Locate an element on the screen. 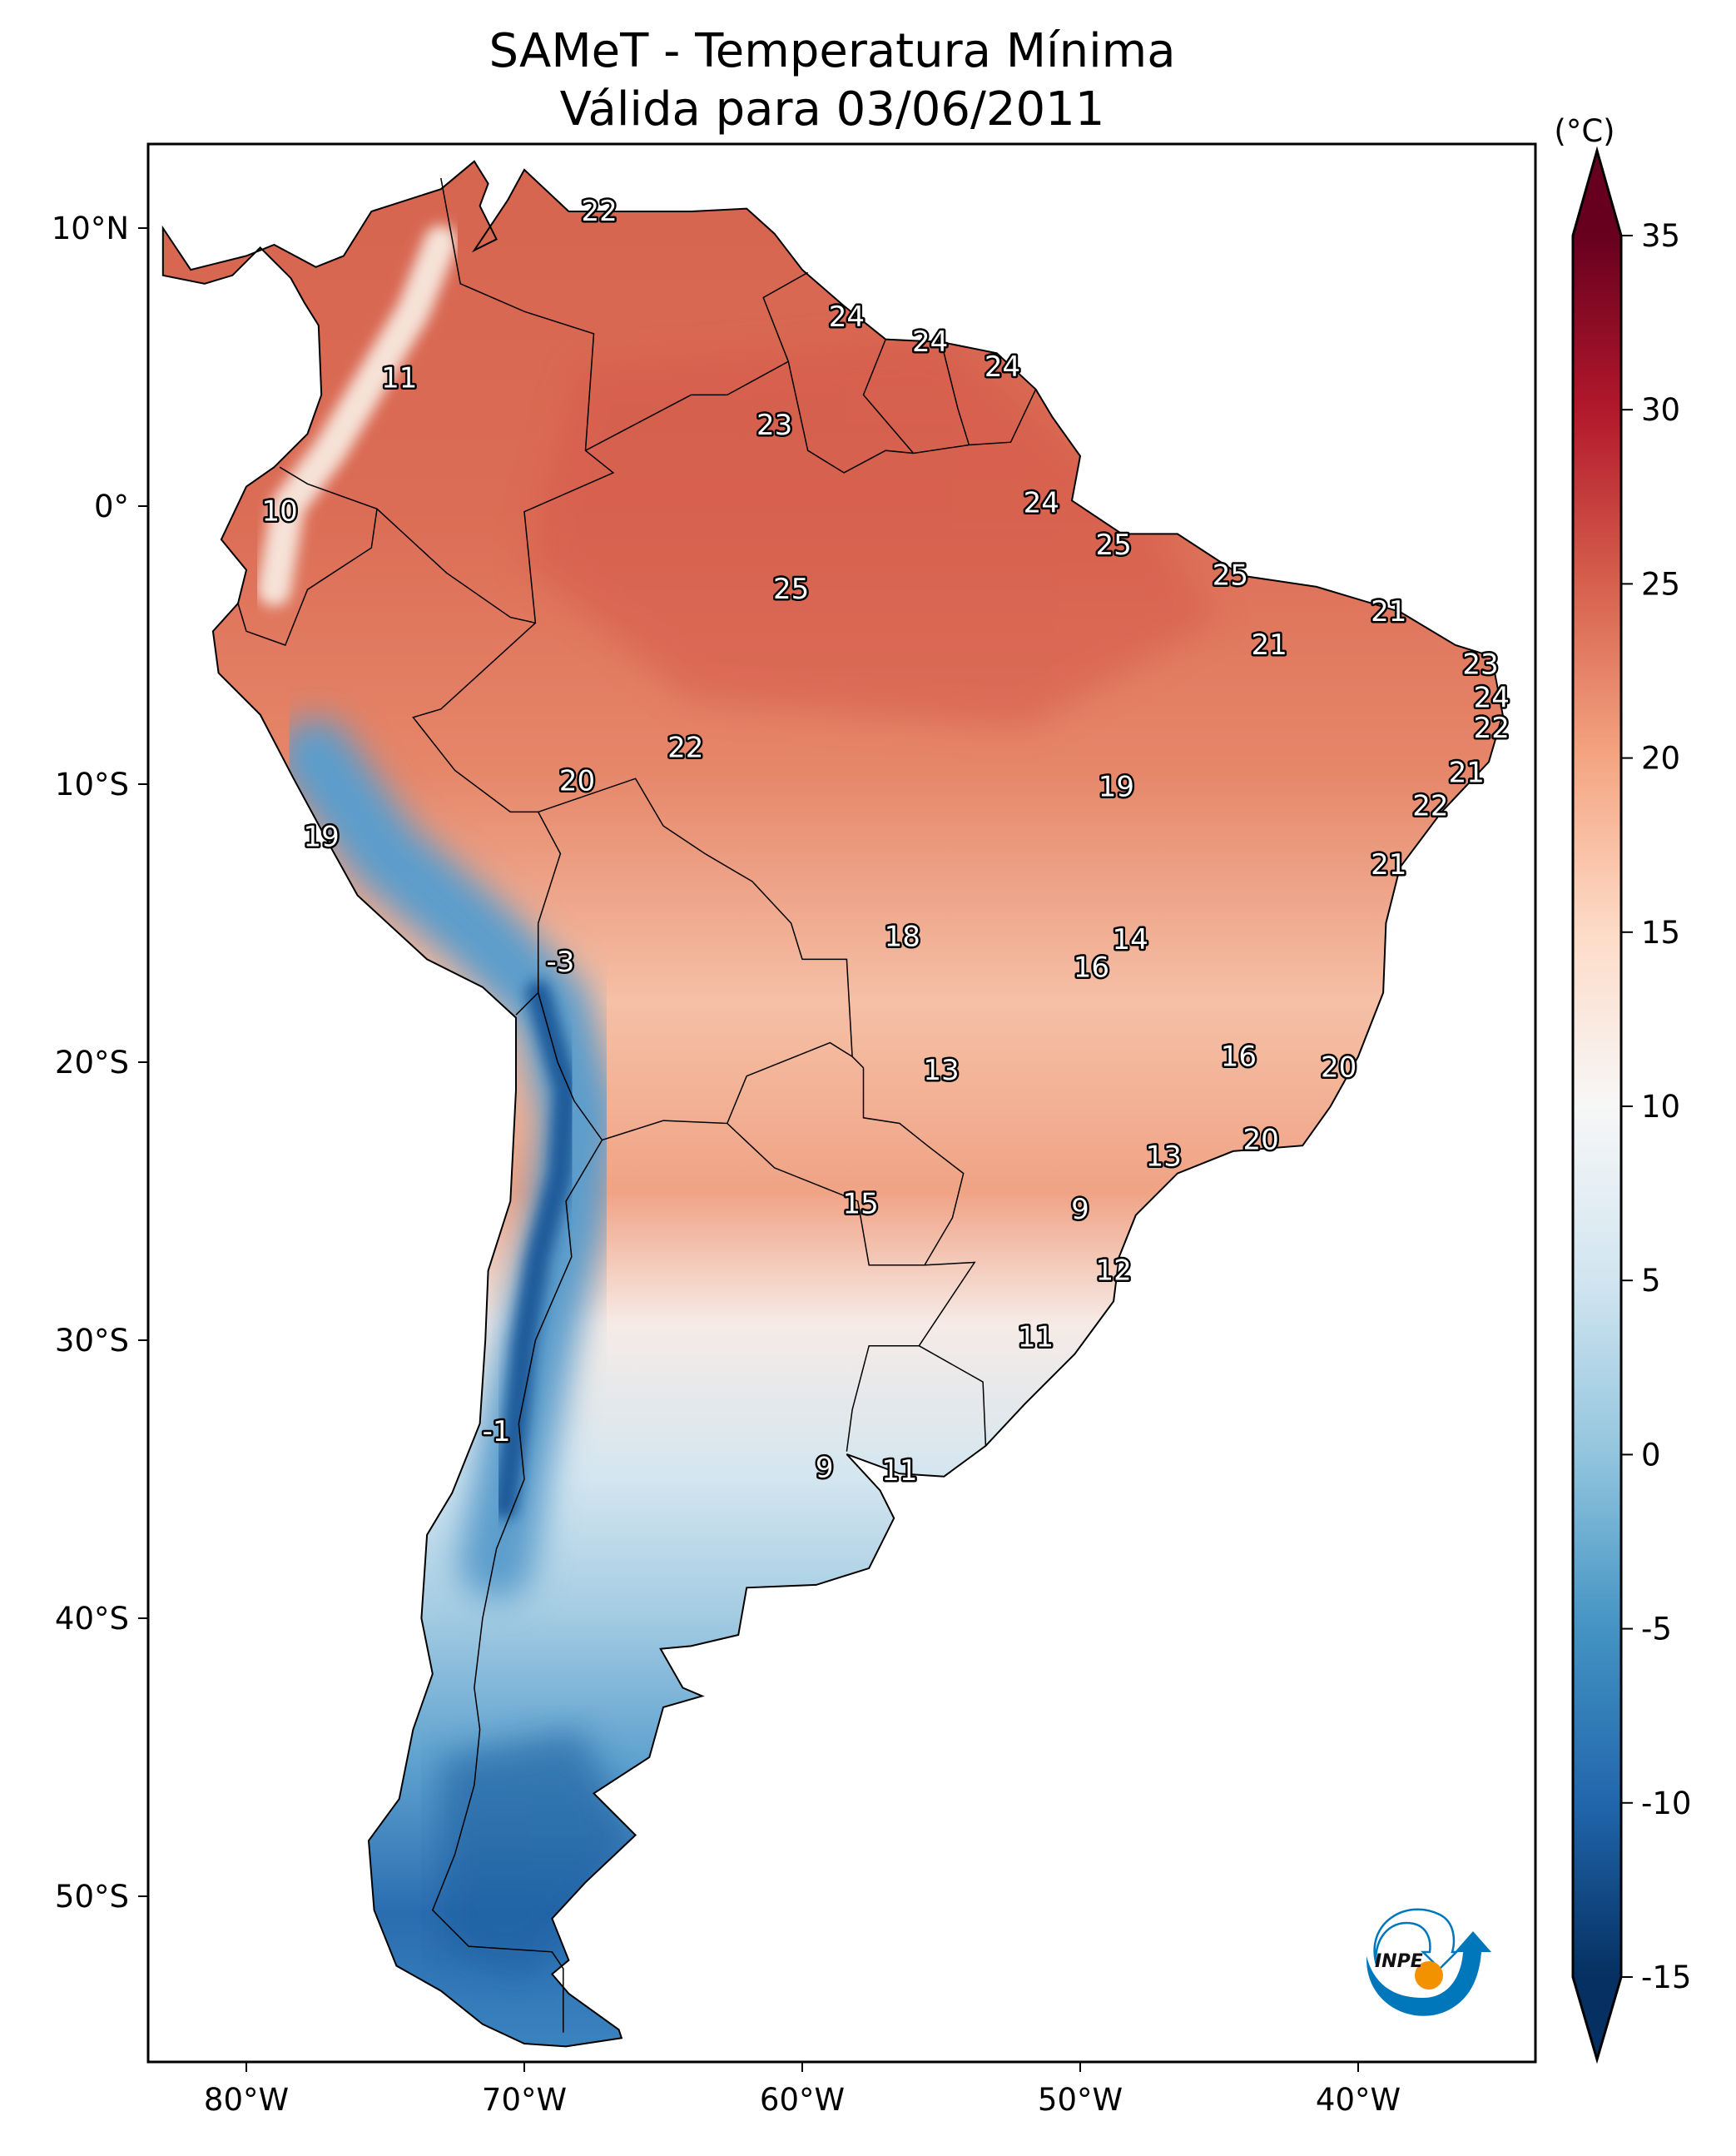 This screenshot has height=2156, width=1736. andes-north-cold-strip is located at coordinates (357, 416).